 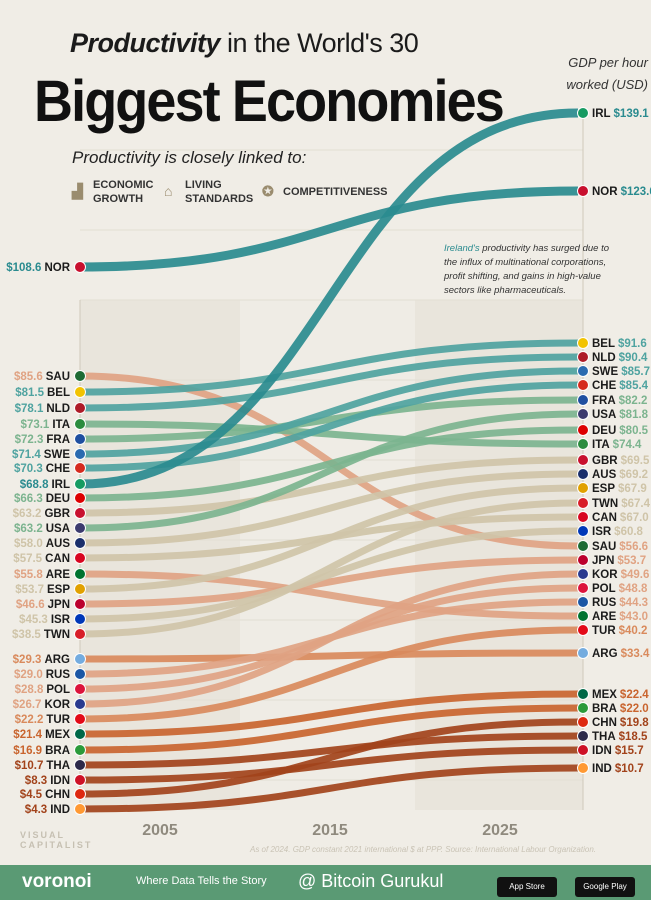 I want to click on benefit-label: LIVING, so click(x=203, y=185).